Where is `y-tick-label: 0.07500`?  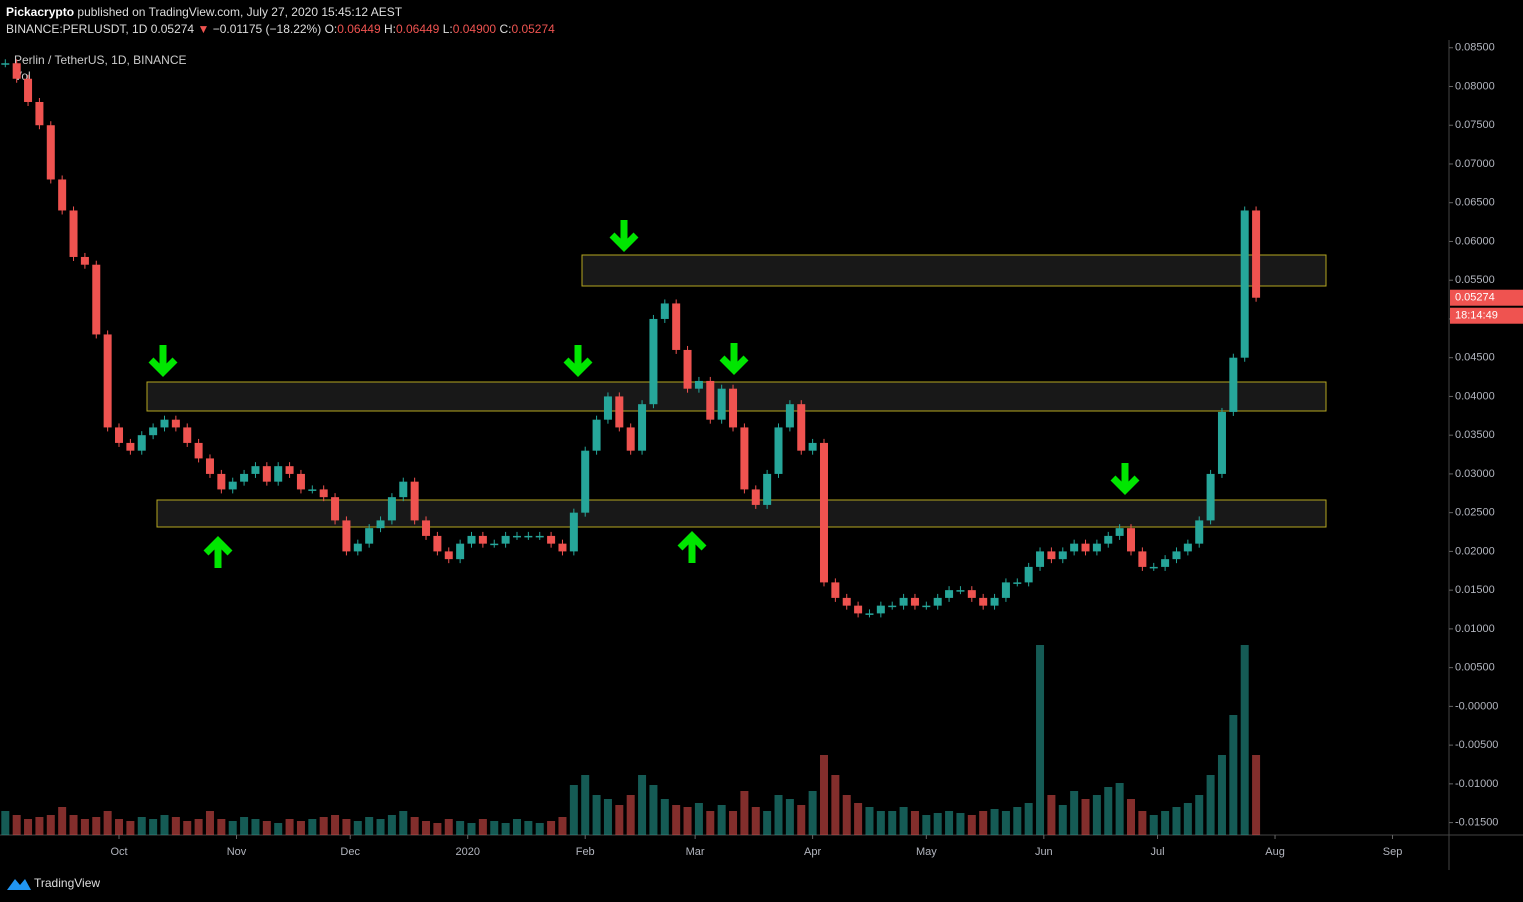
y-tick-label: 0.07500 is located at coordinates (1475, 125).